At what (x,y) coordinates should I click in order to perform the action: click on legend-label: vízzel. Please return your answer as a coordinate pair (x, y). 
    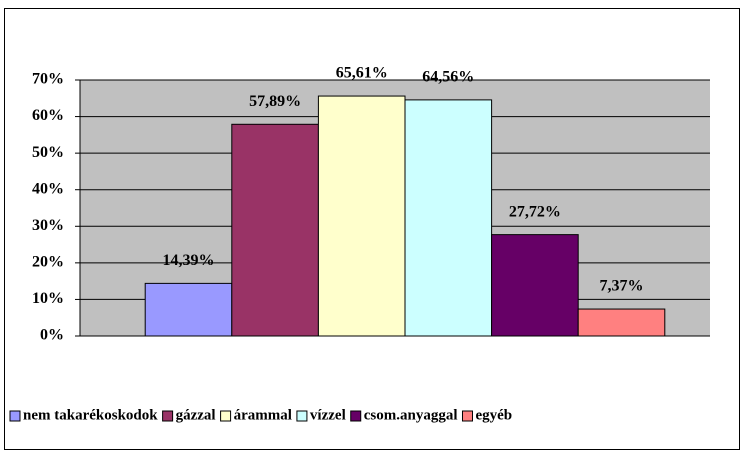
    Looking at the image, I should click on (328, 415).